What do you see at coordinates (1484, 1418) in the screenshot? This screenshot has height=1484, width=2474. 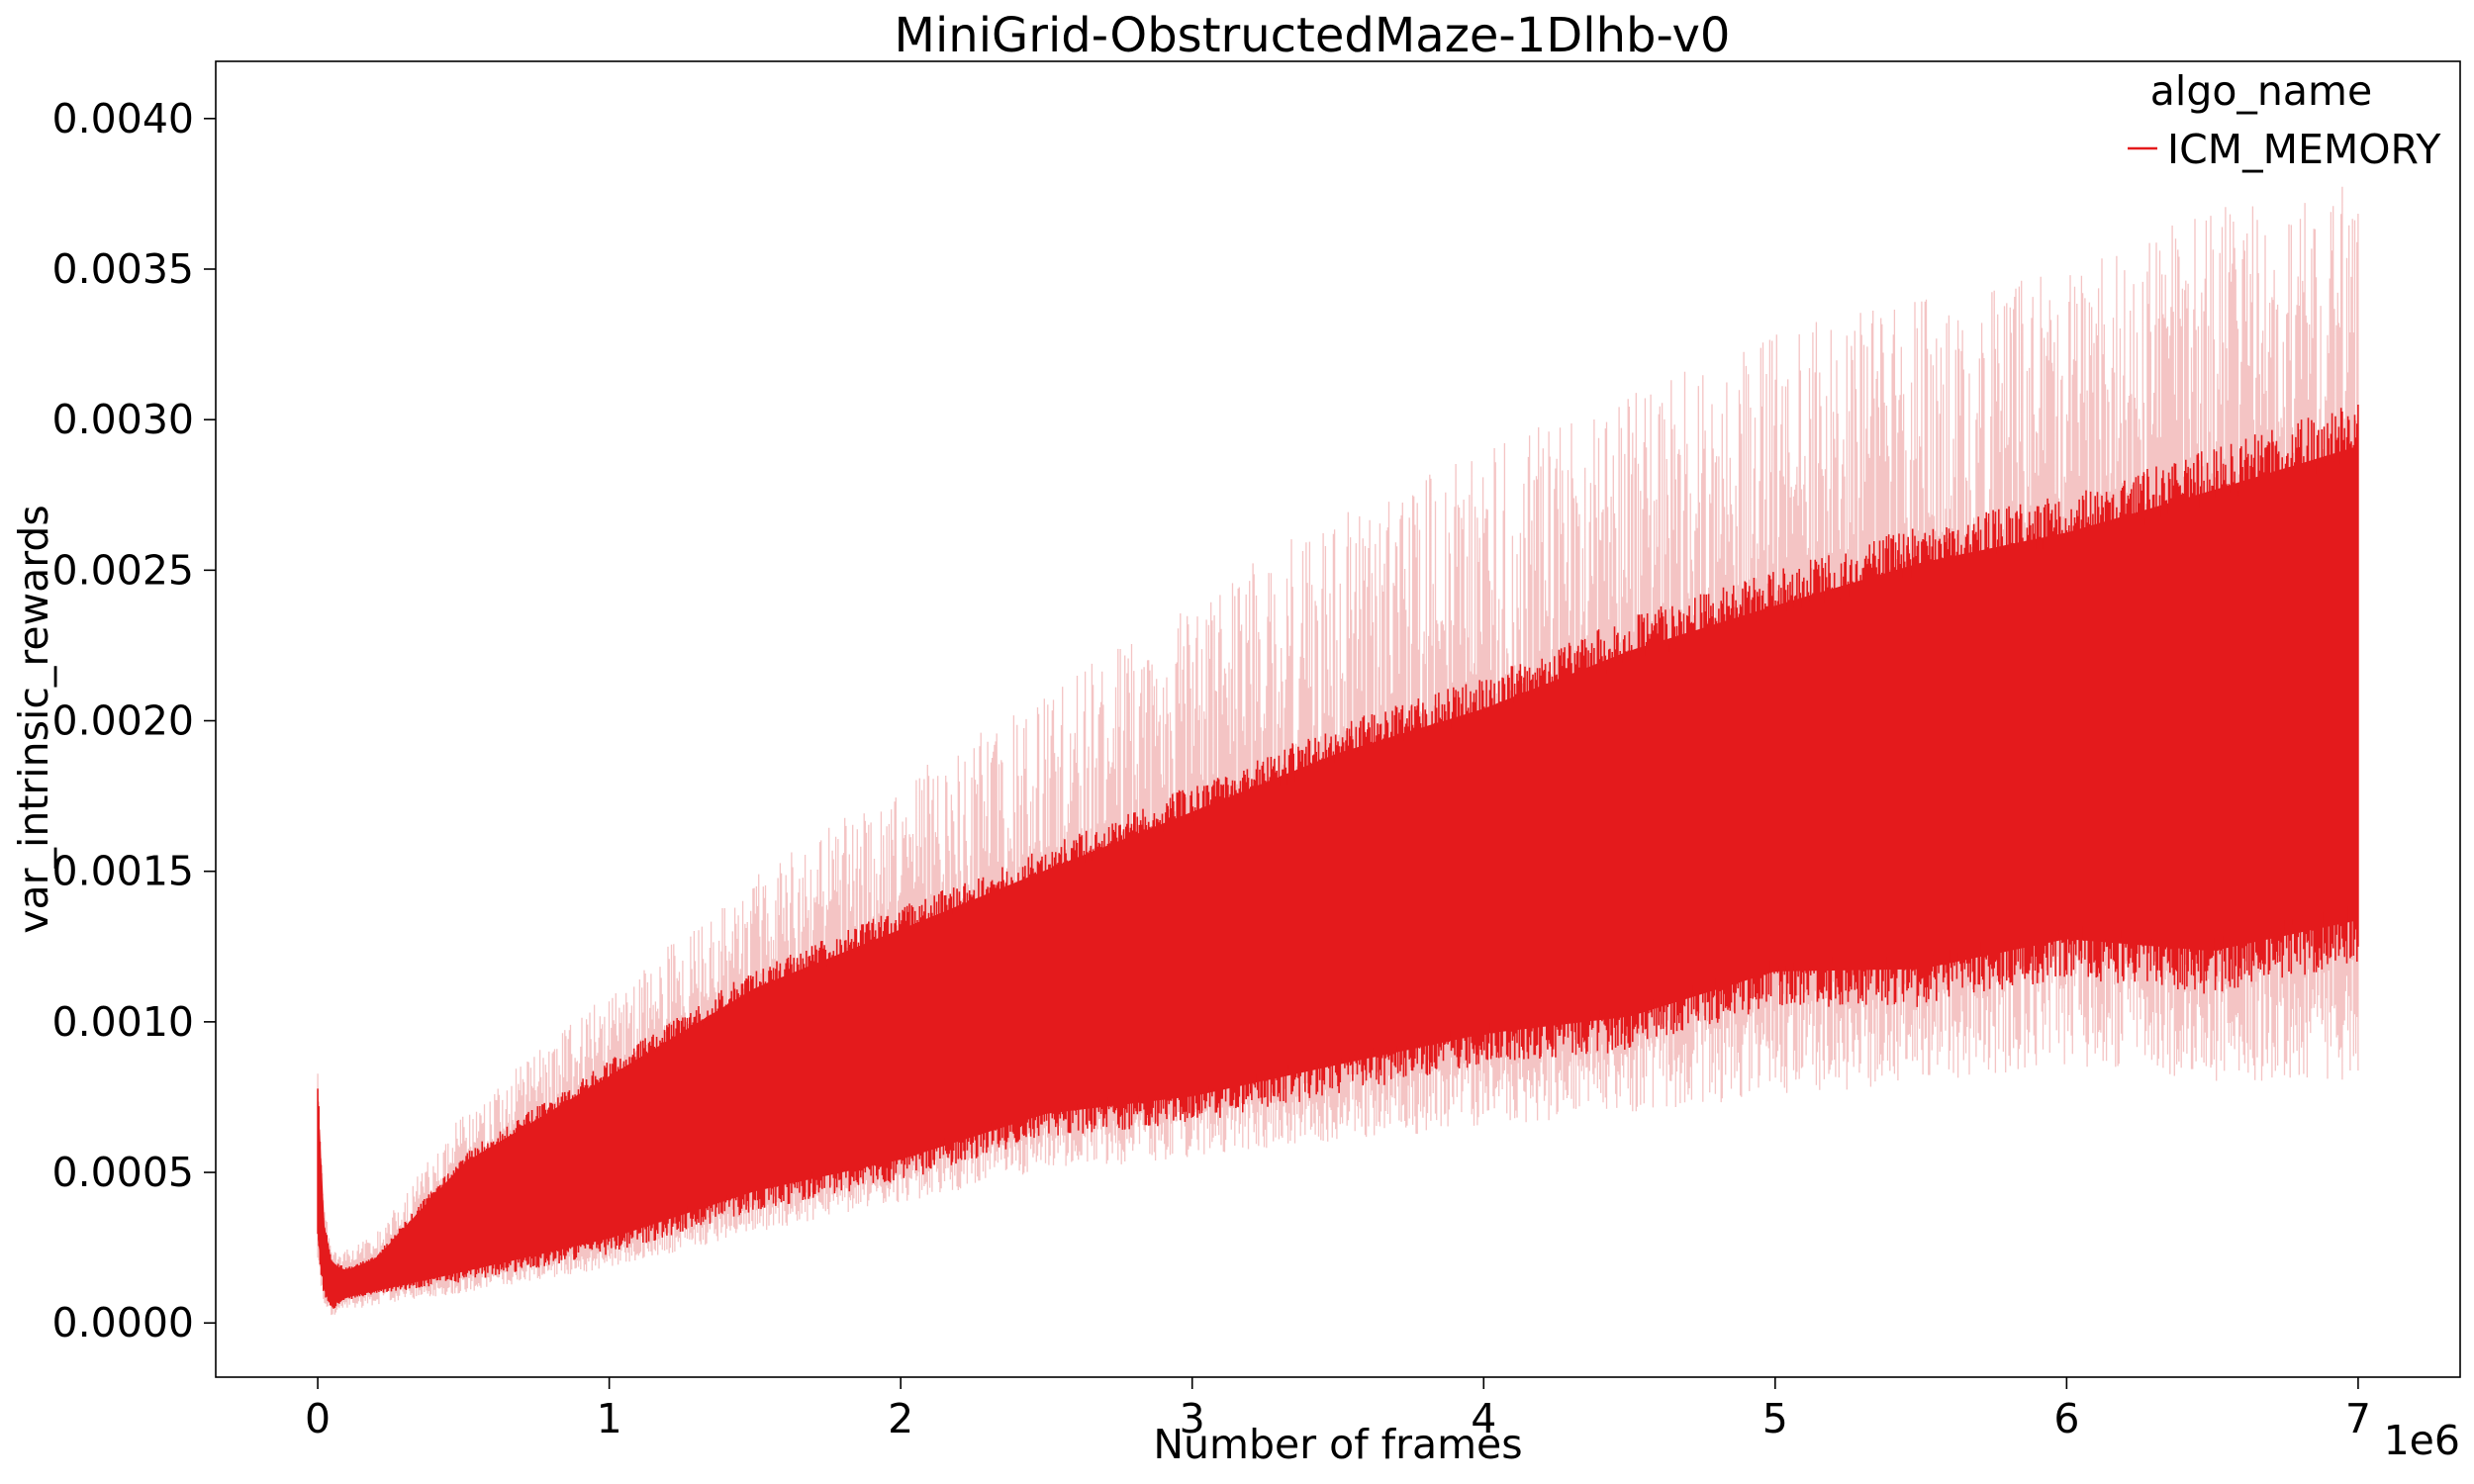 I see `x-tick-label: 4` at bounding box center [1484, 1418].